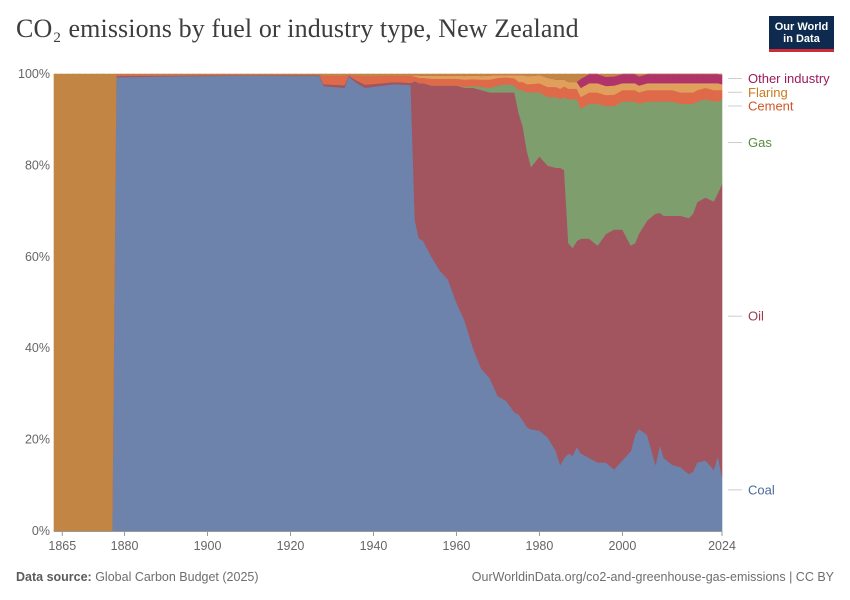 This screenshot has width=850, height=600. I want to click on y-tick-label: 100%, so click(34, 74).